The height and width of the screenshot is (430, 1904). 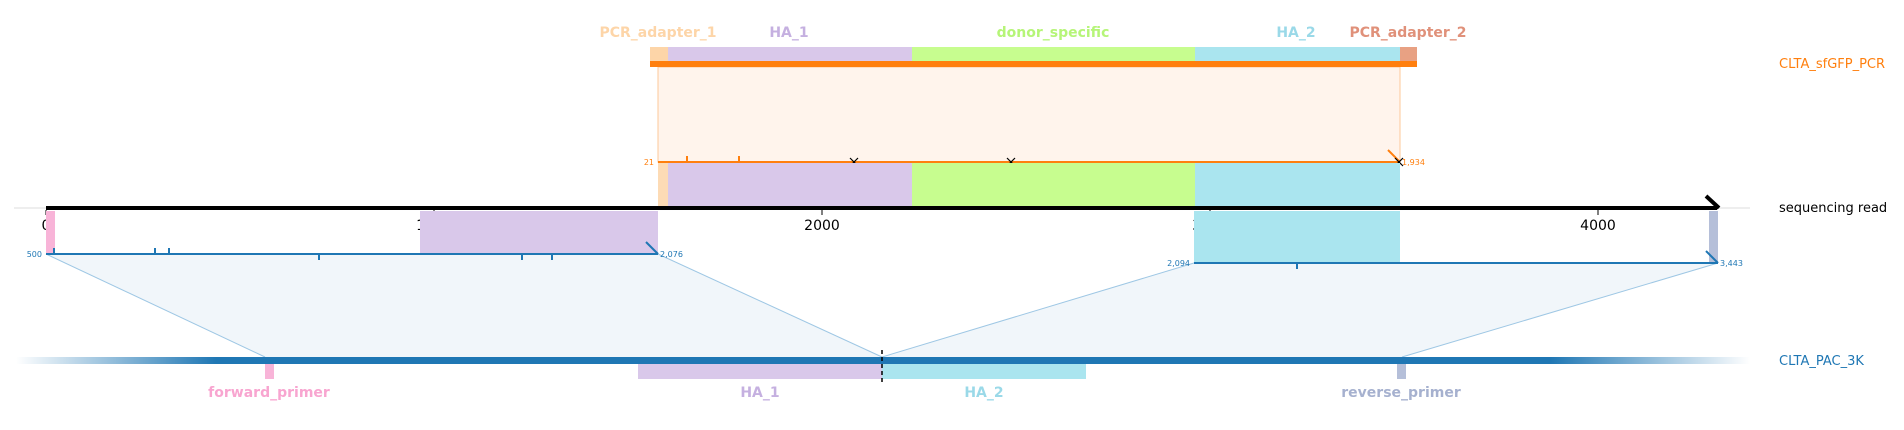 I want to click on donor-pcr-adapter-1-bar, so click(x=659, y=54).